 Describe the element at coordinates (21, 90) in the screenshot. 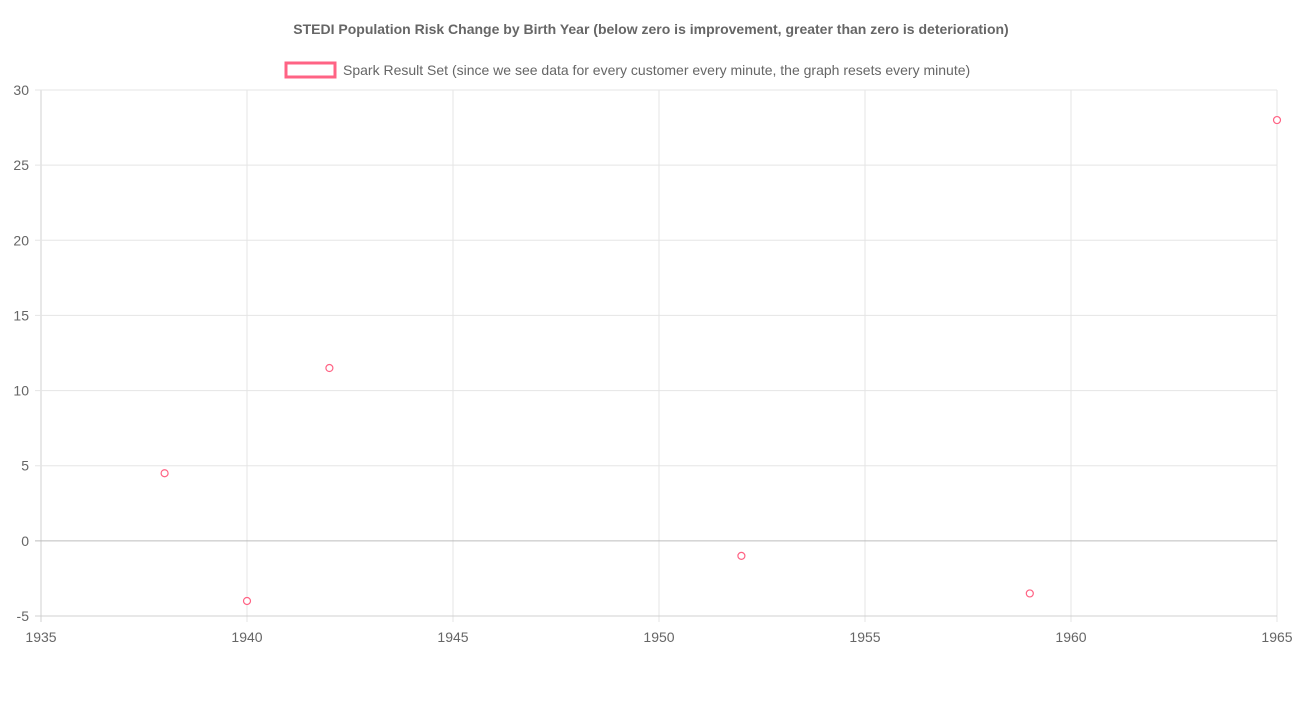

I see `y-tick-label: 30` at that location.